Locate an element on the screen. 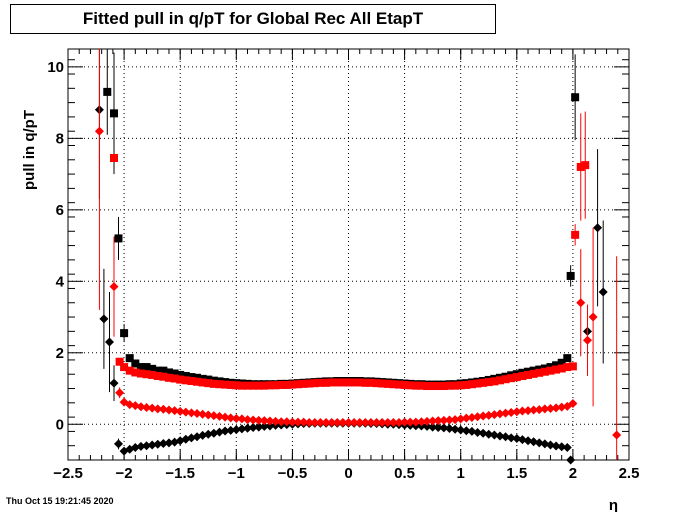  y-tick-label: 10 is located at coordinates (55, 67).